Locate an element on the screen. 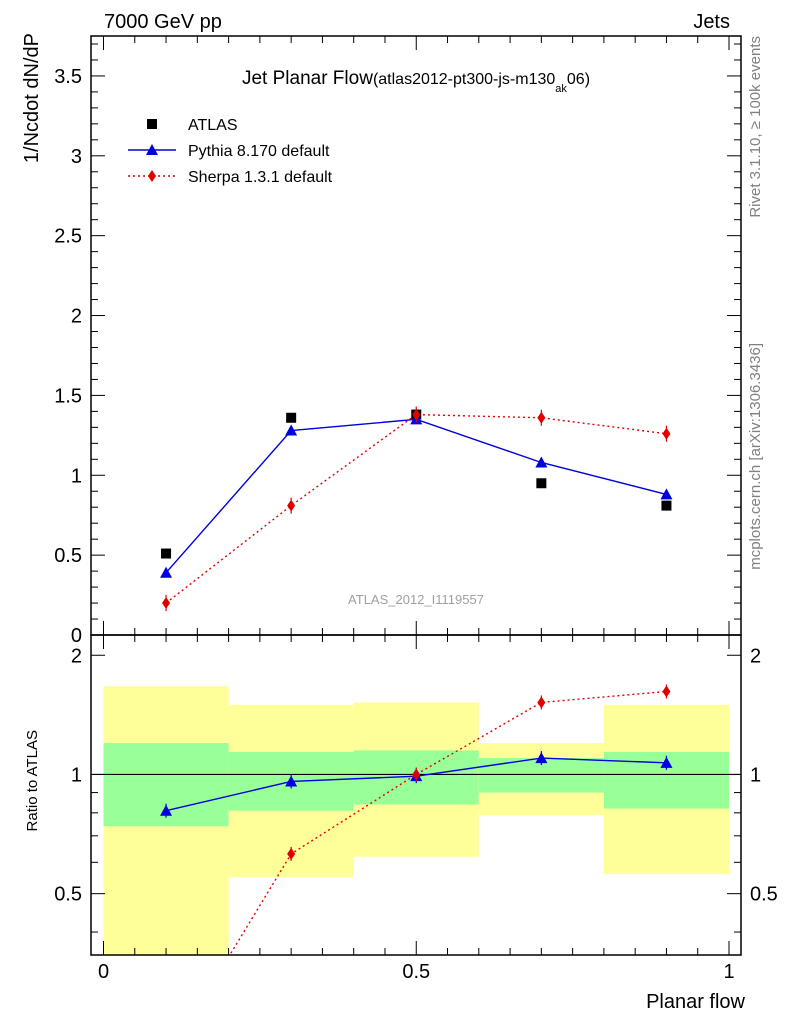  legend-label: ATLAS is located at coordinates (213, 125).